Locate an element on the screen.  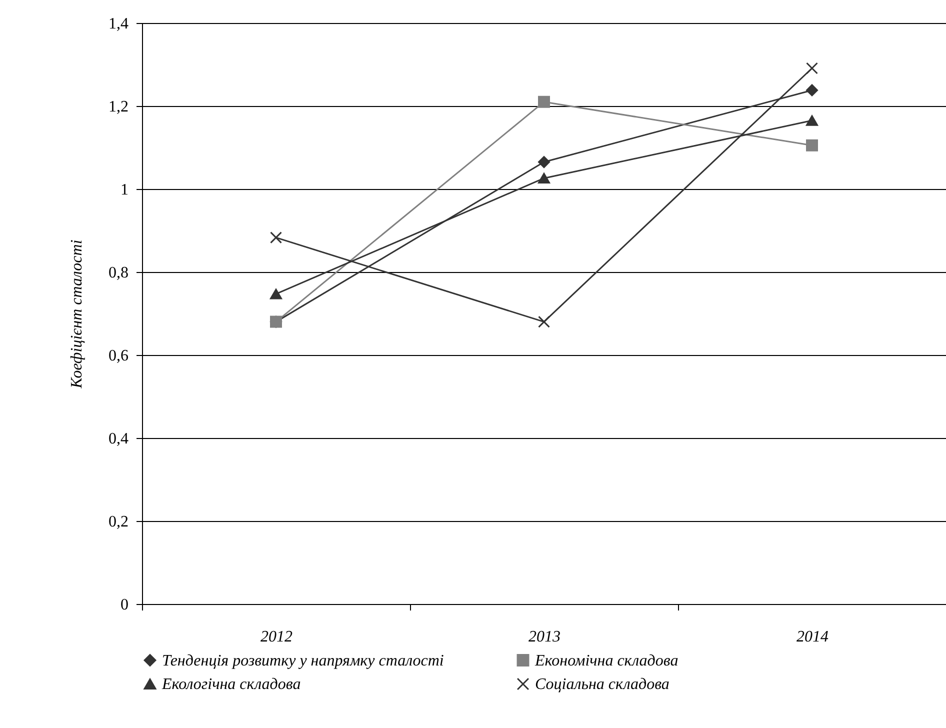
y-tick-label: 1,2 is located at coordinates (118, 107).